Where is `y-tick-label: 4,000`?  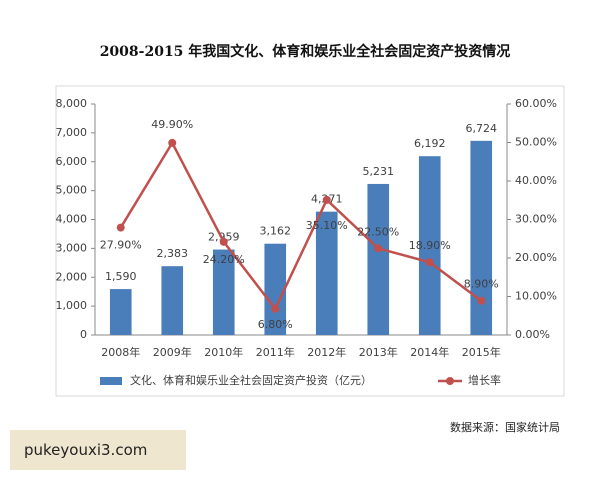 y-tick-label: 4,000 is located at coordinates (72, 219).